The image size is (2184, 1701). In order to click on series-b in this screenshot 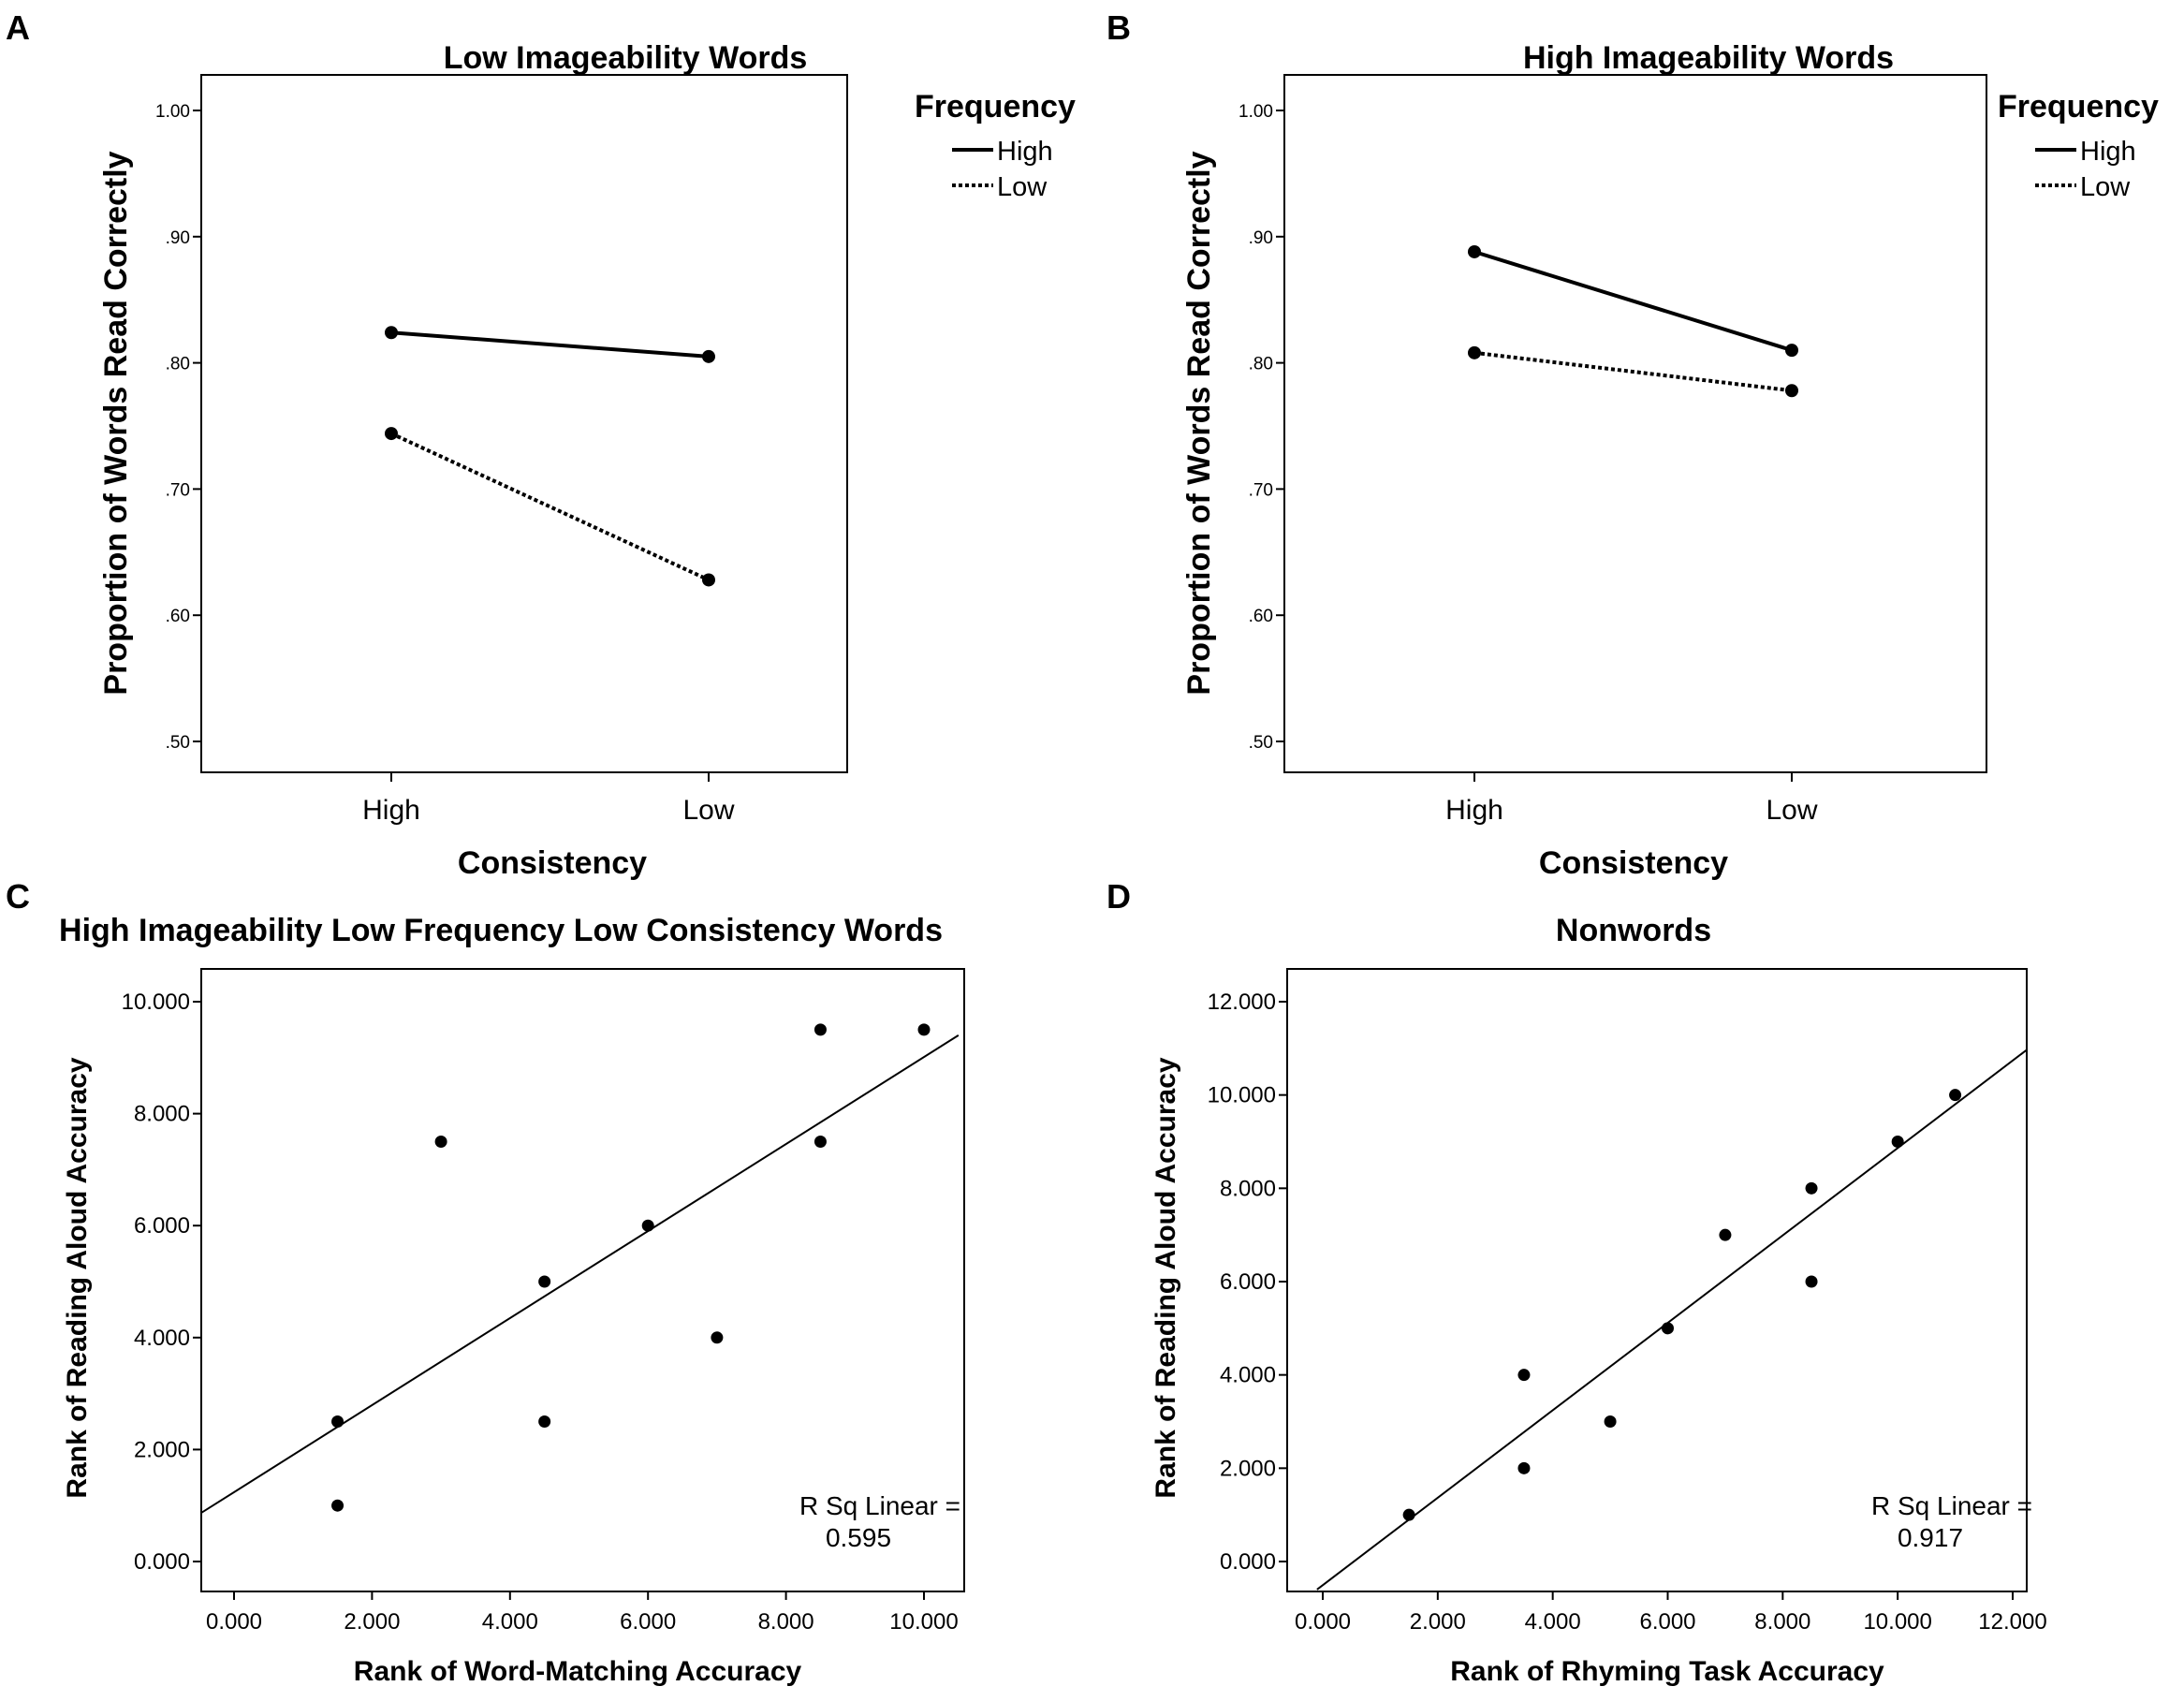, I will do `click(1633, 321)`.